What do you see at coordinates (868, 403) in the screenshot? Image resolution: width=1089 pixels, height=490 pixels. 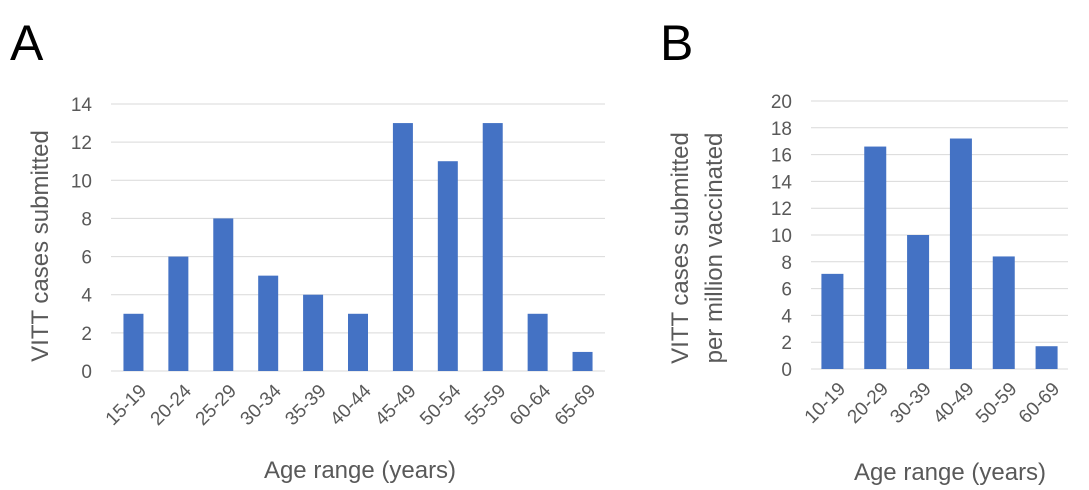 I see `x-tick-label: 20-29` at bounding box center [868, 403].